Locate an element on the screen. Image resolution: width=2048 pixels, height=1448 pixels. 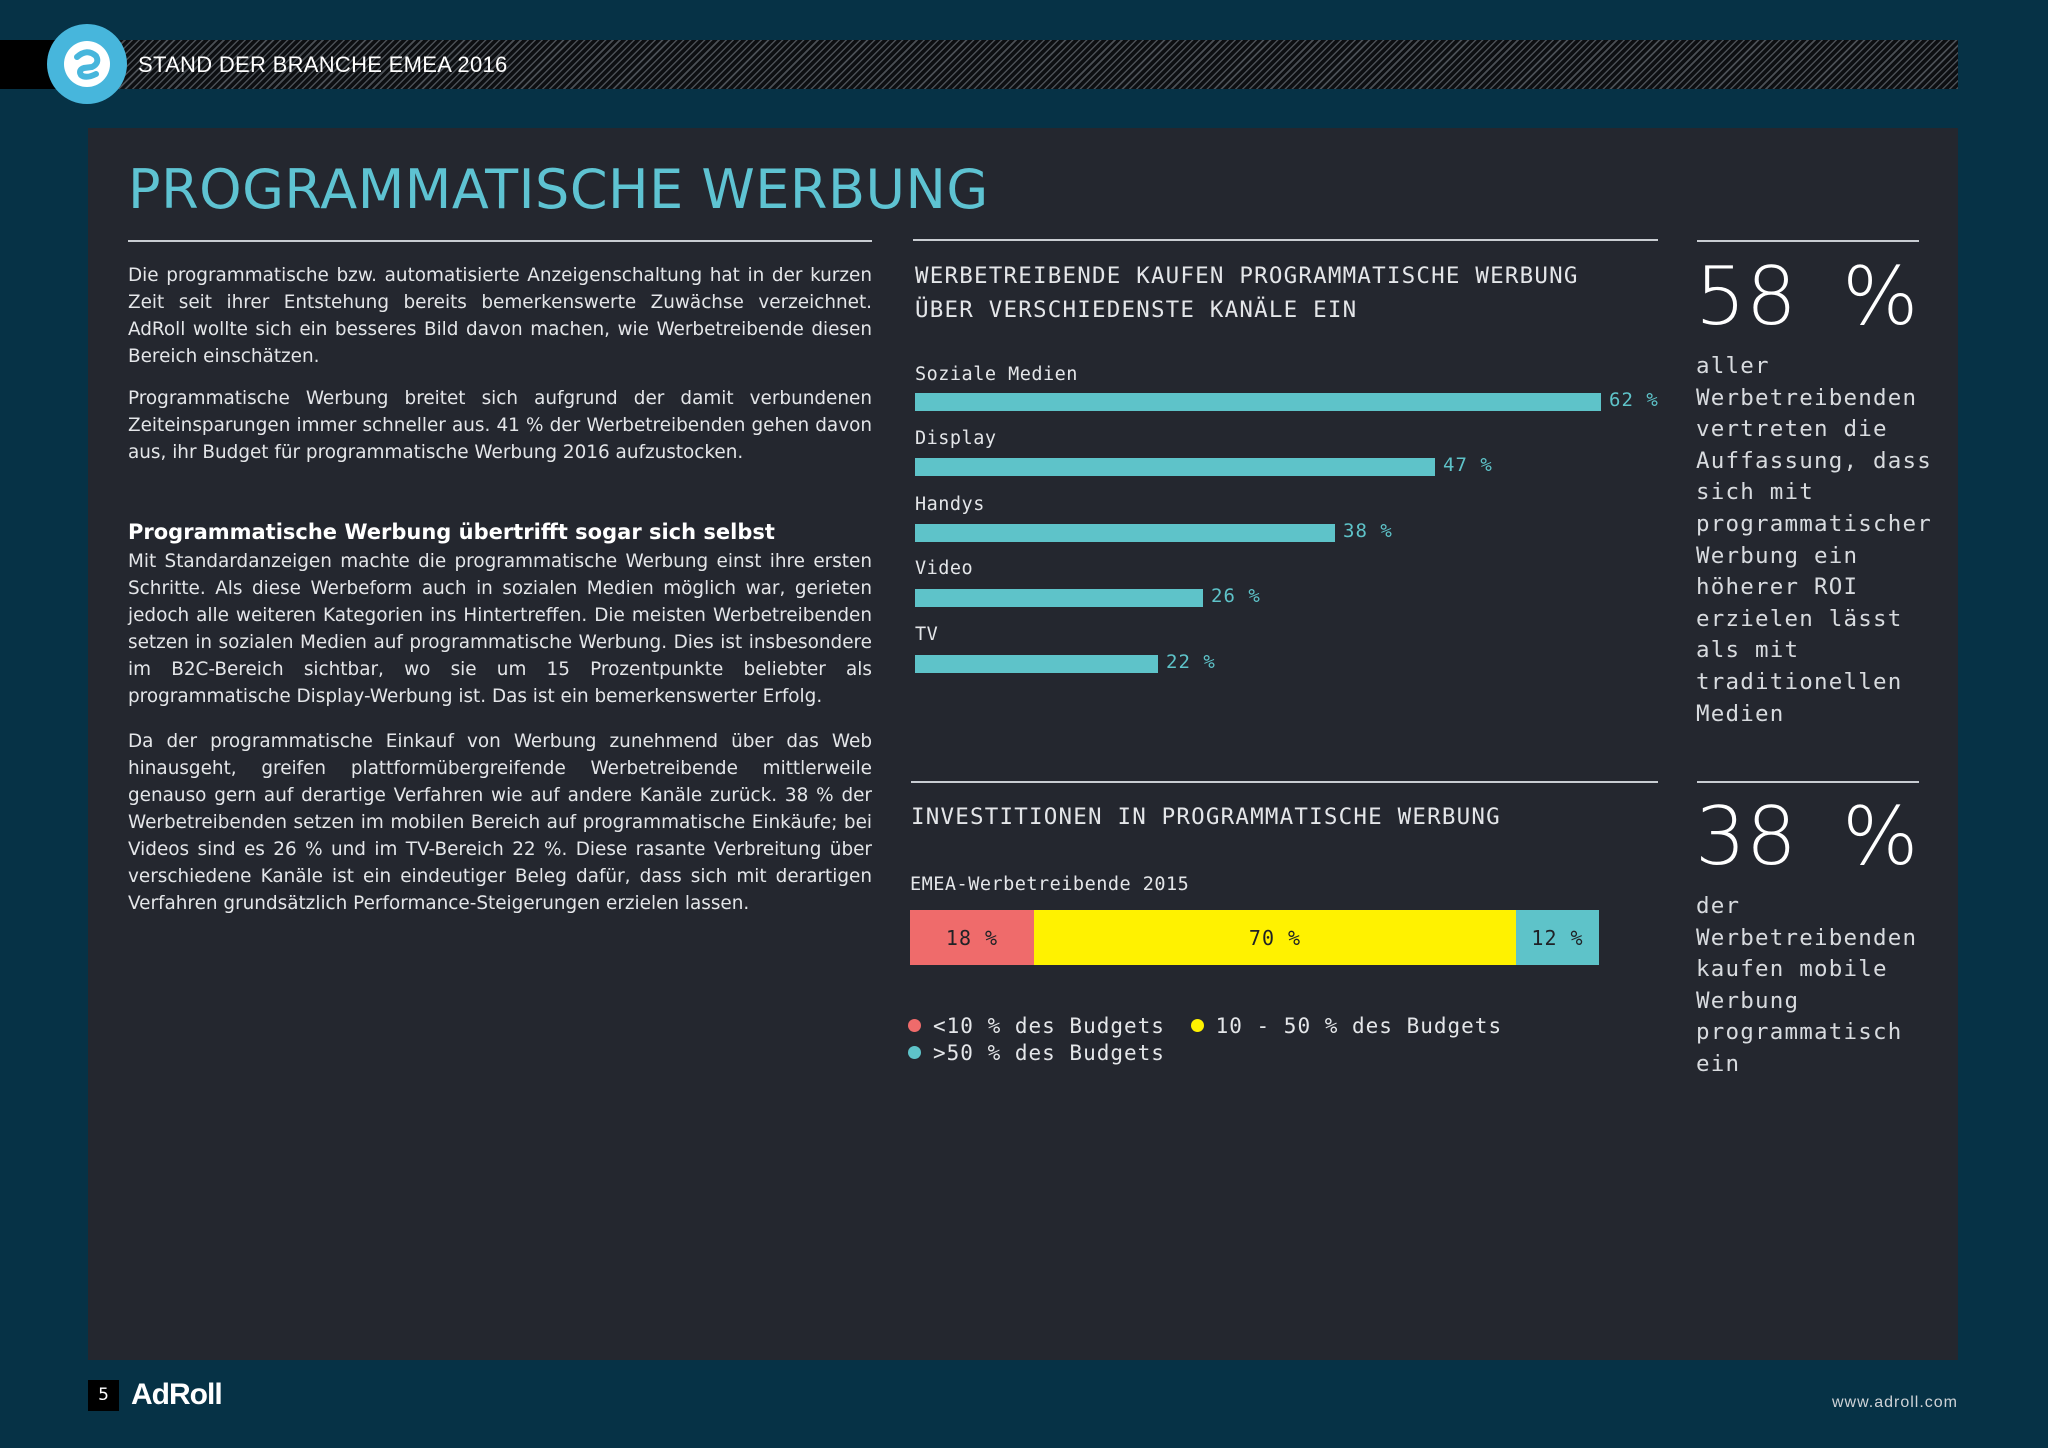
legend-row-1: <10 % des Budgets 10 - 50 % des Budgets is located at coordinates (1205, 1026).